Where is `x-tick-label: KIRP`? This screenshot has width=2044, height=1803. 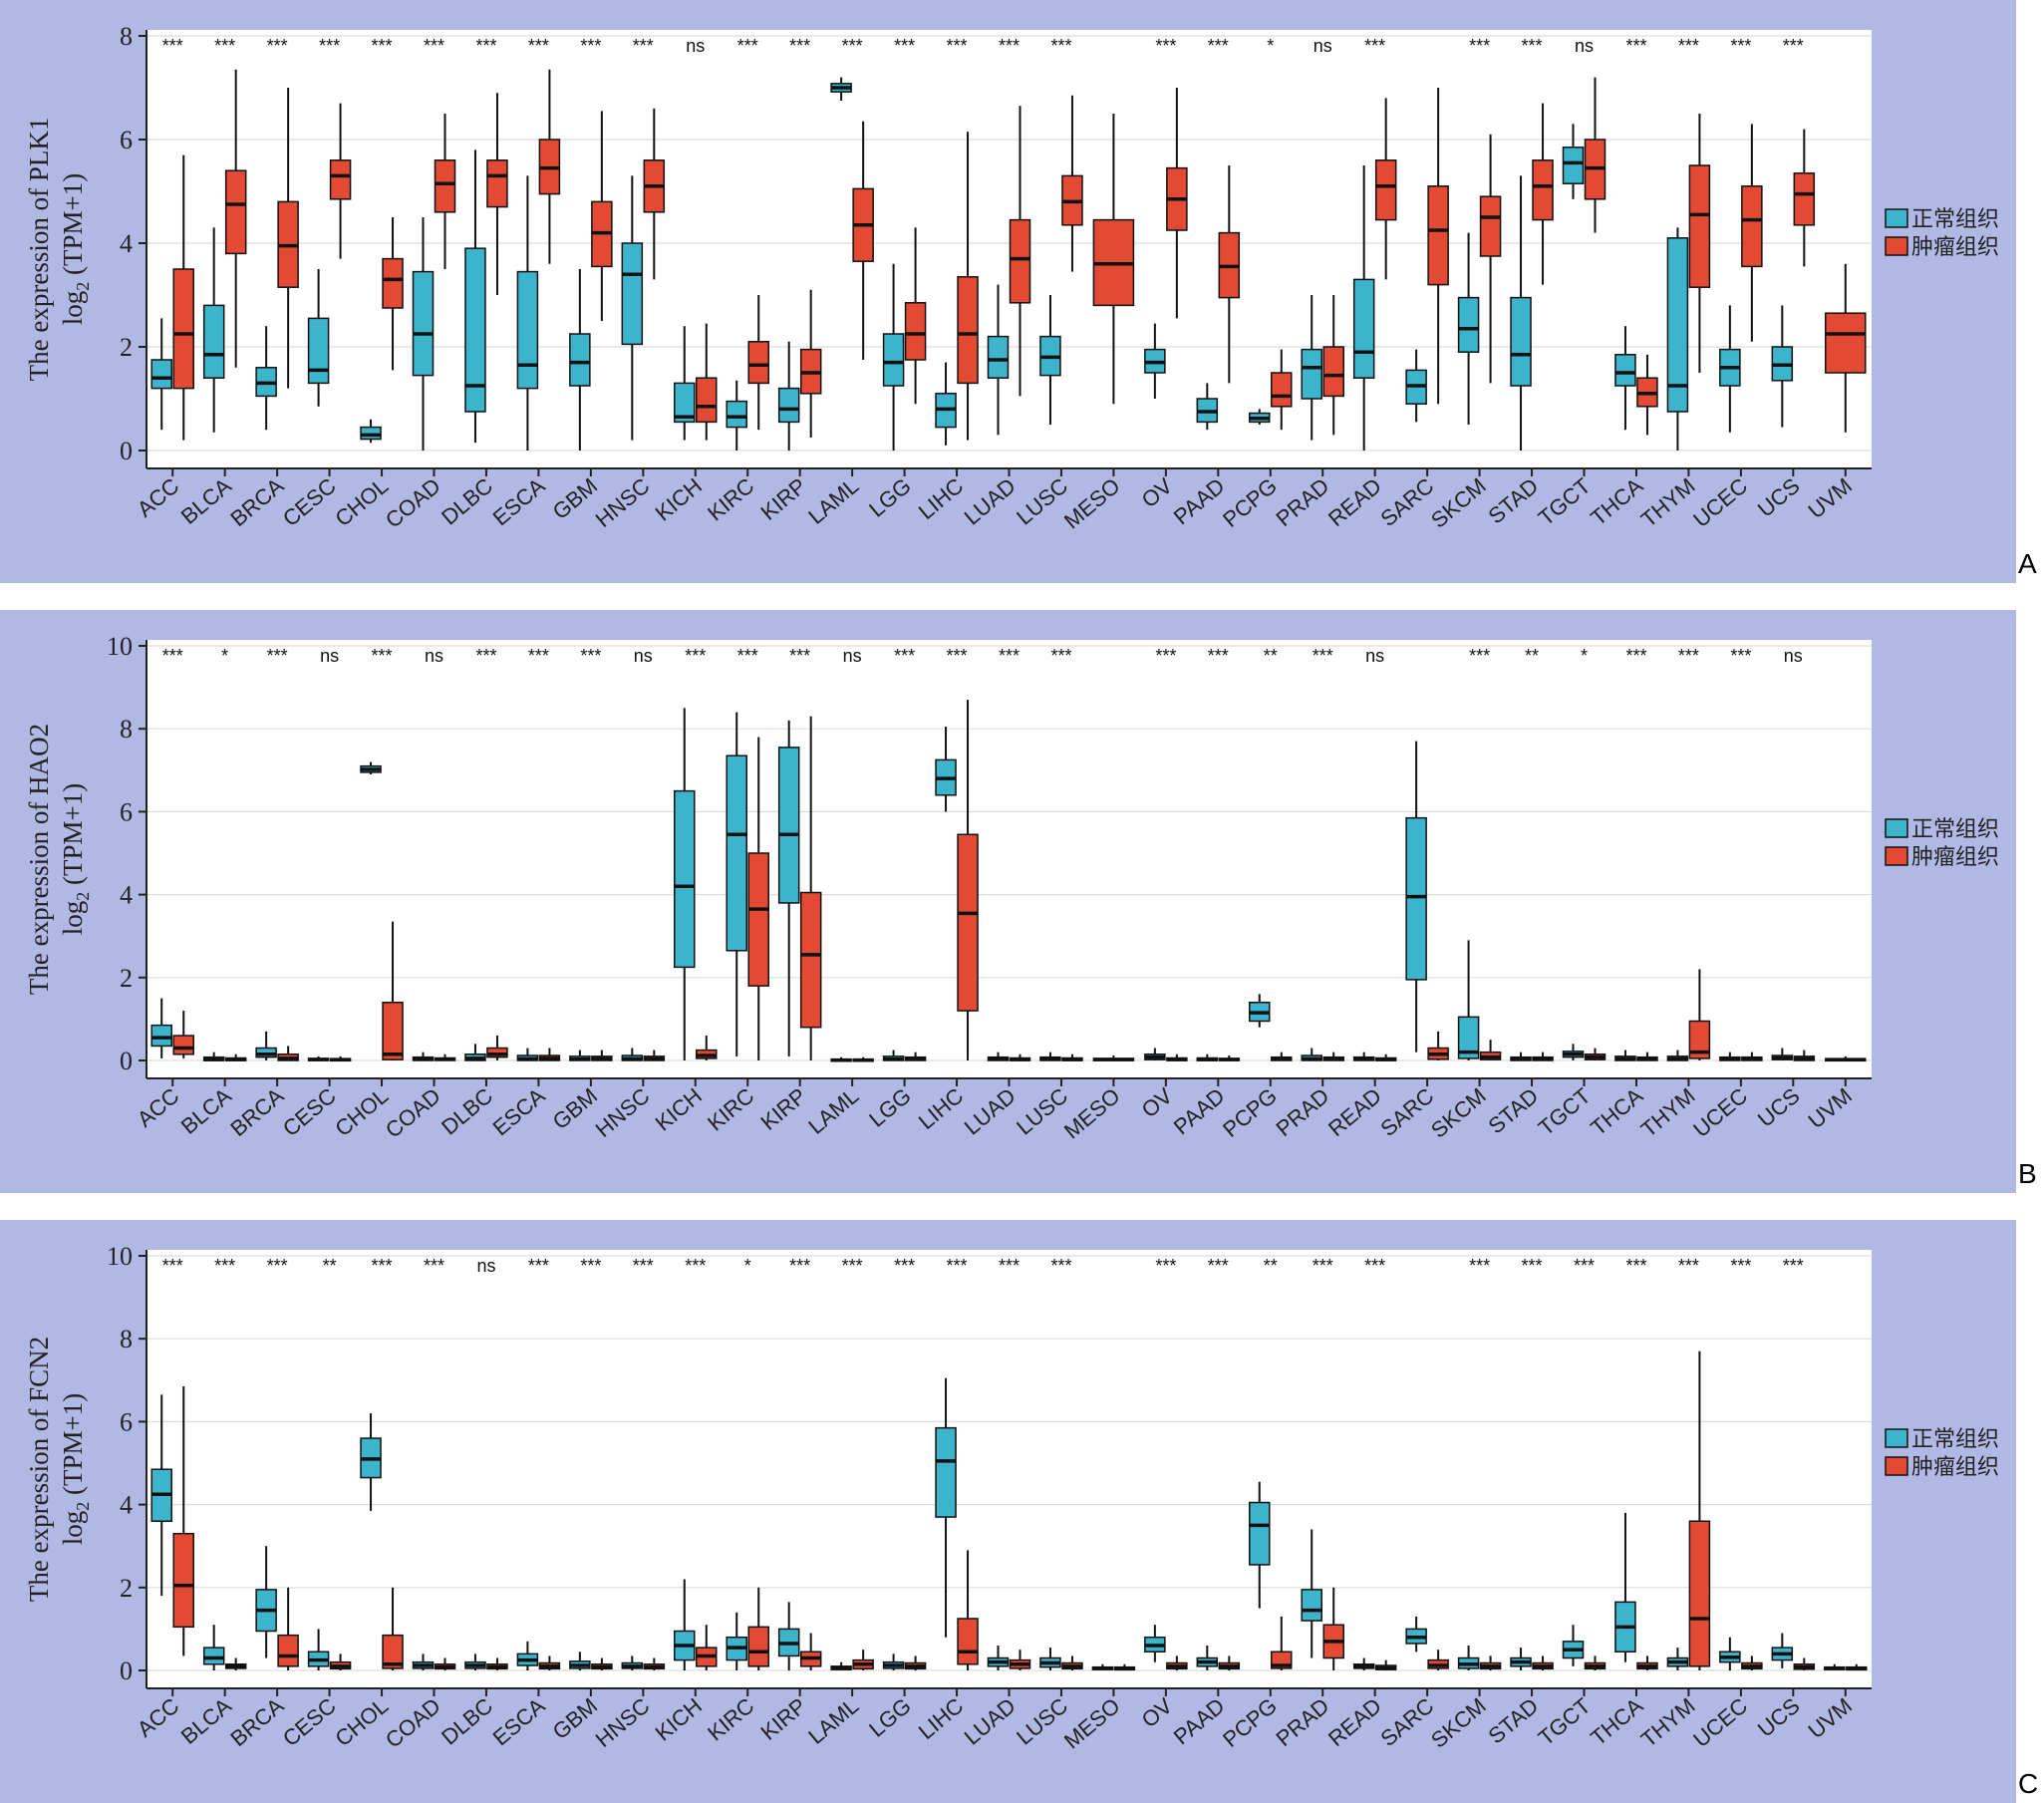
x-tick-label: KIRP is located at coordinates (782, 1719).